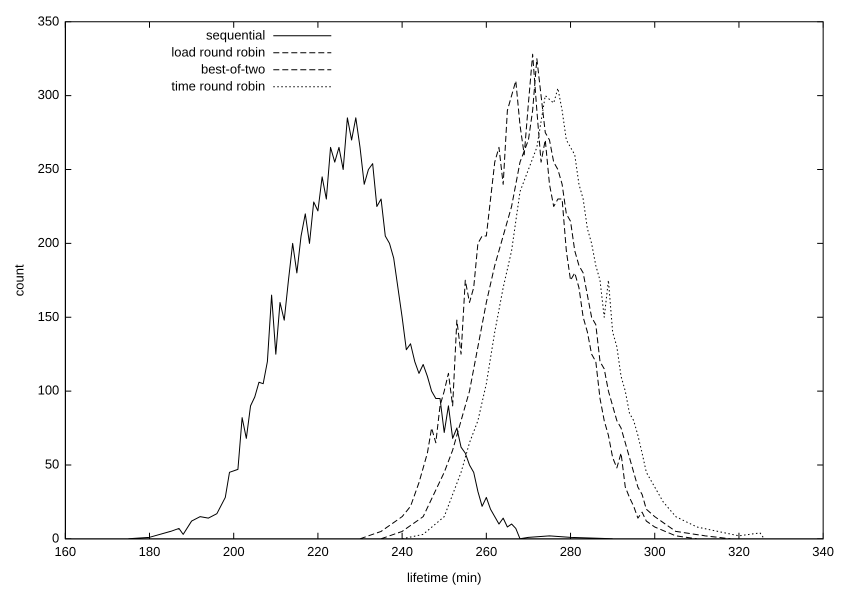 The image size is (848, 598). What do you see at coordinates (402, 552) in the screenshot?
I see `x-tick-label: 240` at bounding box center [402, 552].